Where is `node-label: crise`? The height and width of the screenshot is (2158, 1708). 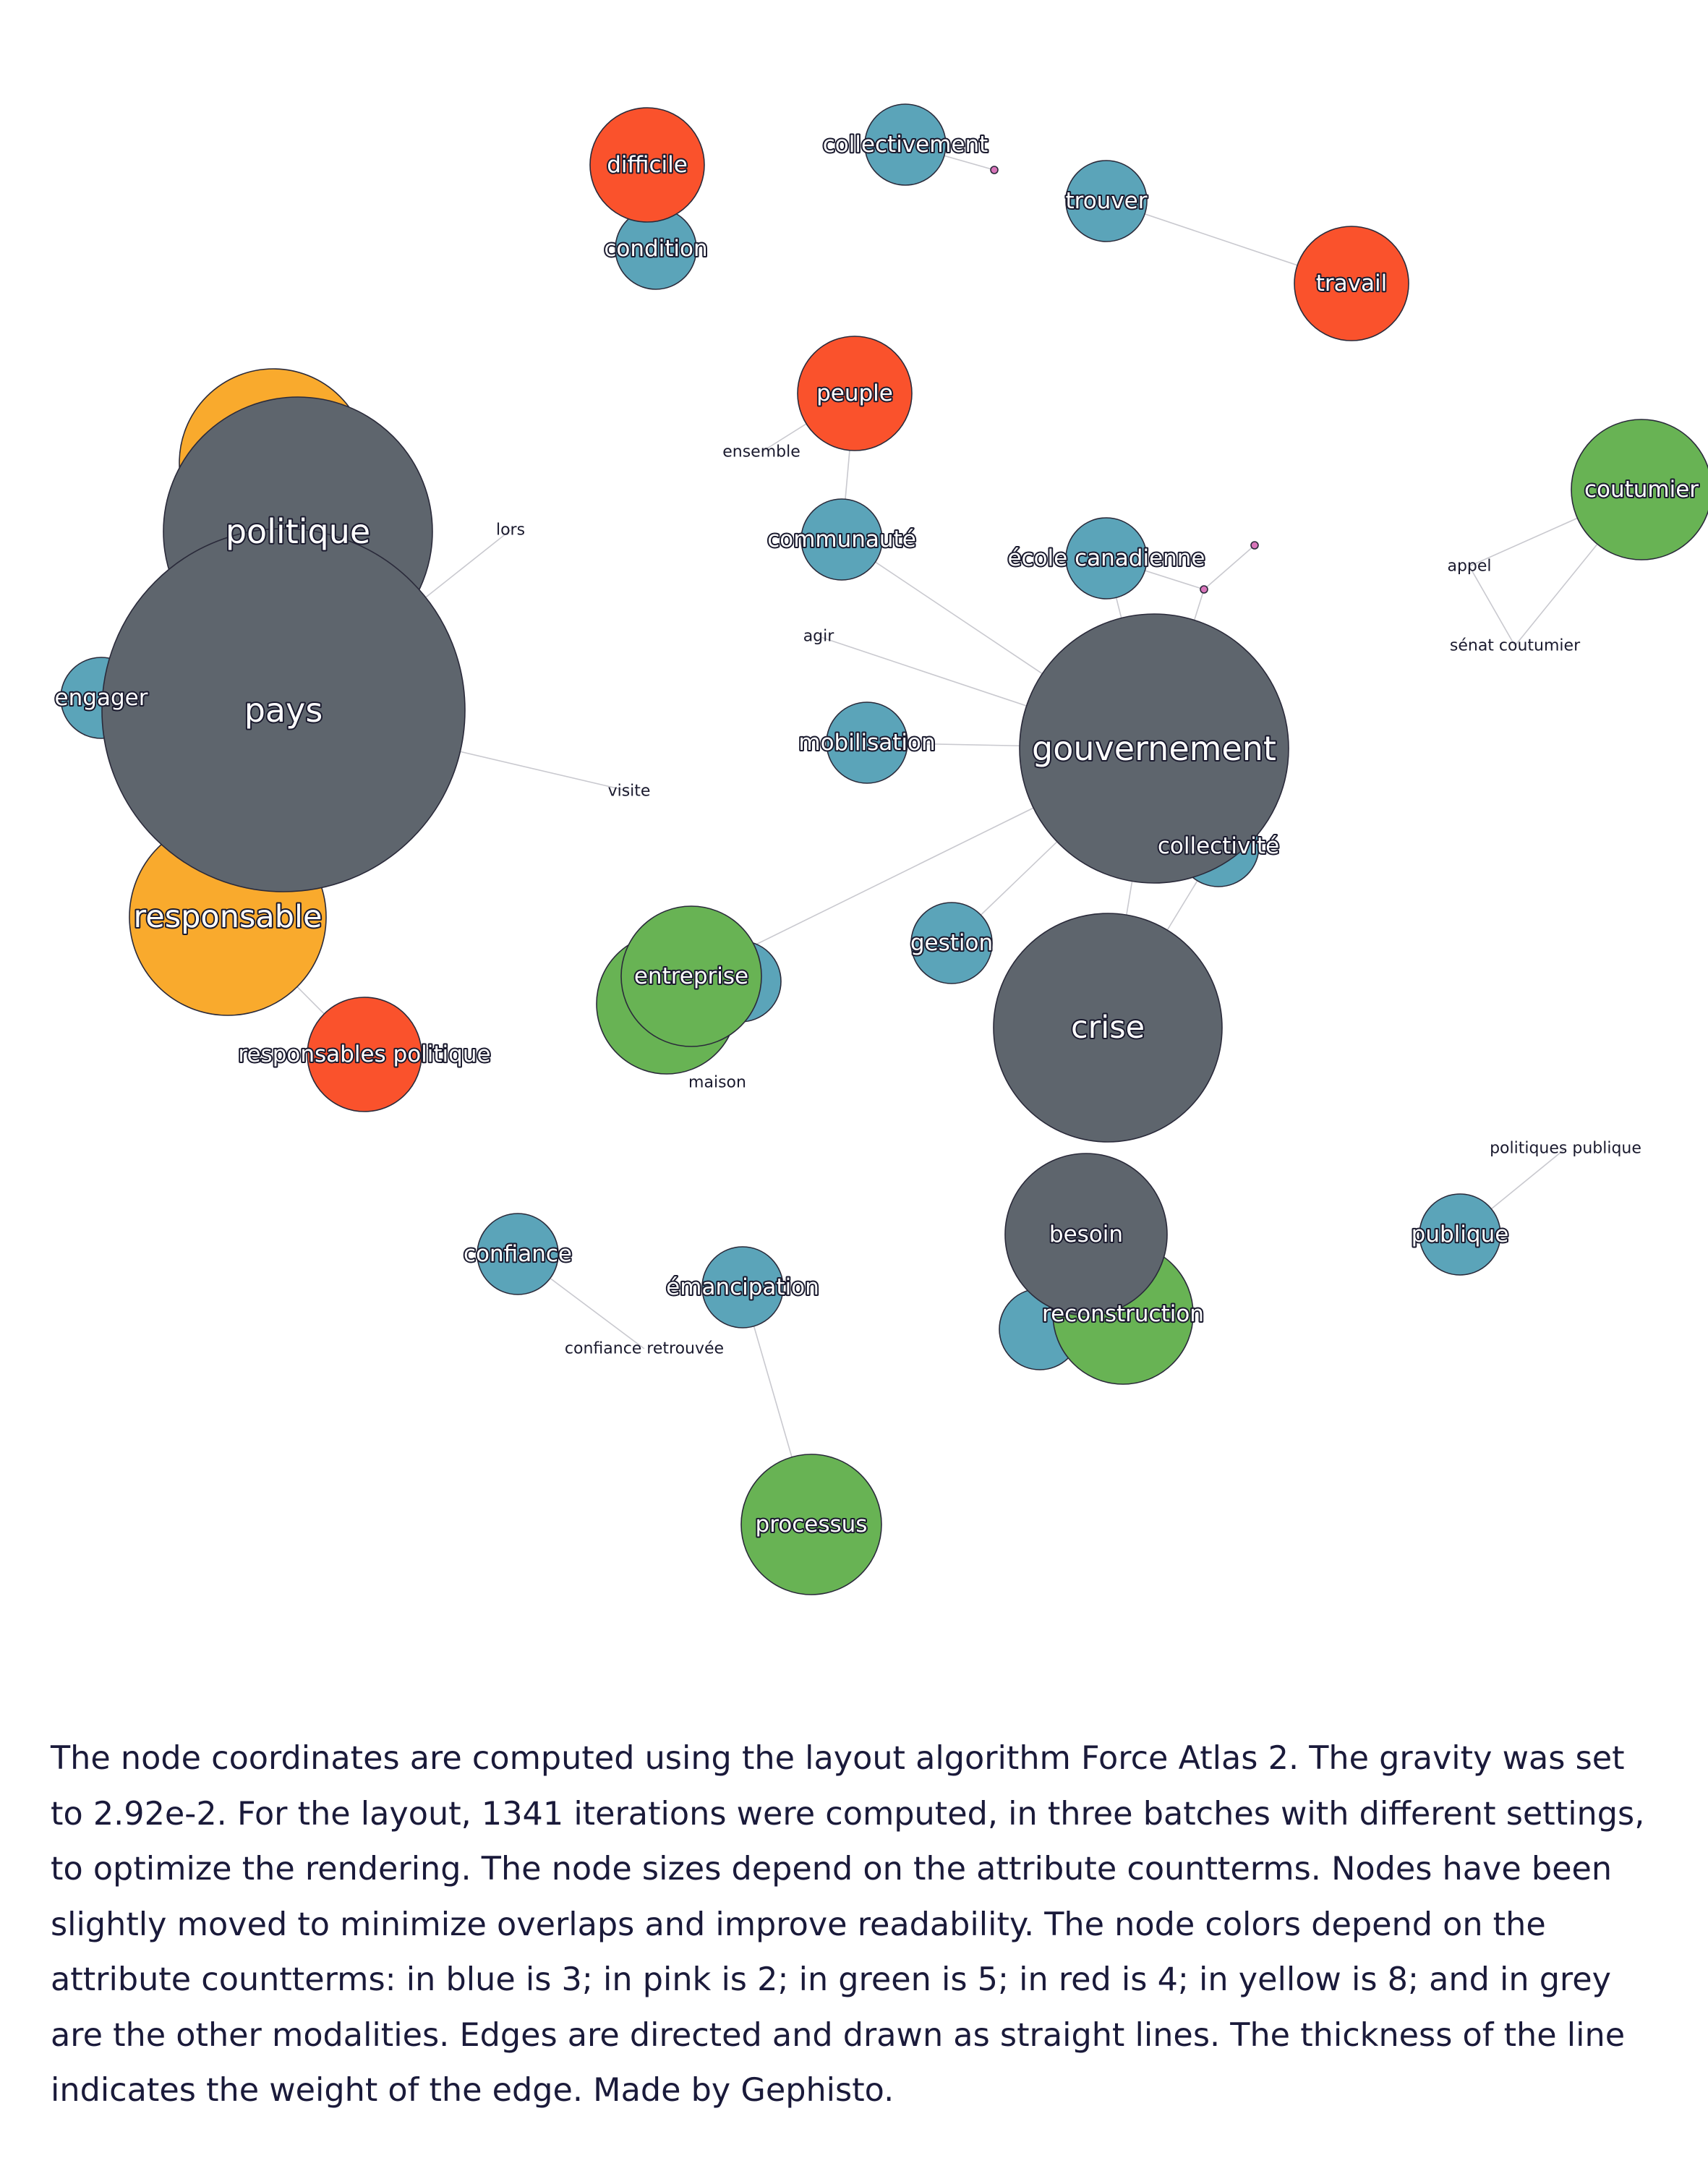 node-label: crise is located at coordinates (1108, 1028).